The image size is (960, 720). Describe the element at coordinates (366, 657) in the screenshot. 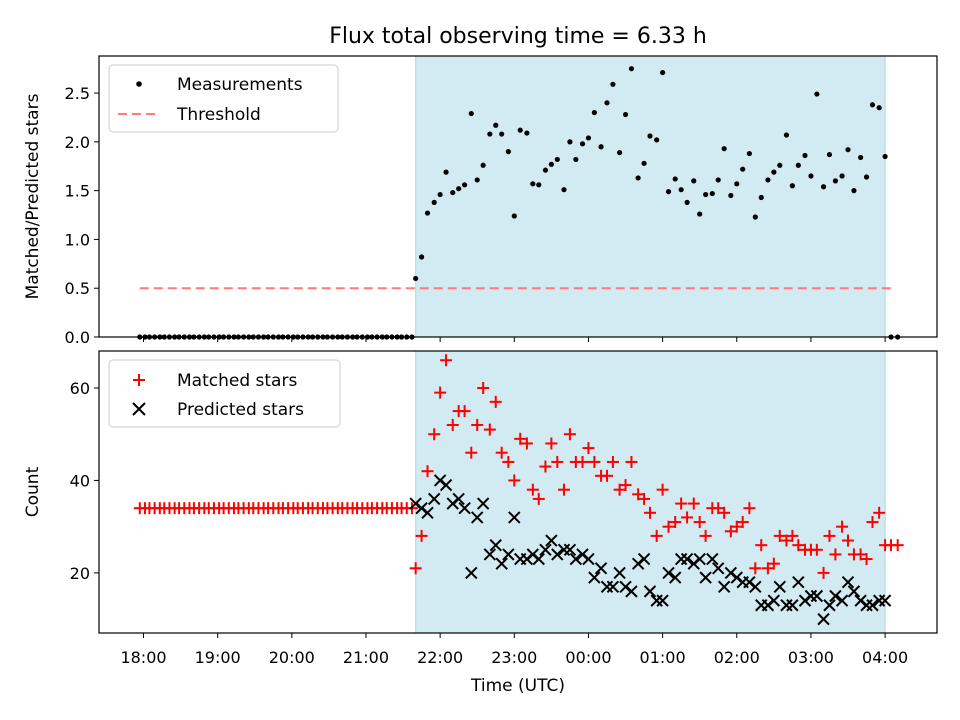

I see `x-tick-label: 21:00` at that location.